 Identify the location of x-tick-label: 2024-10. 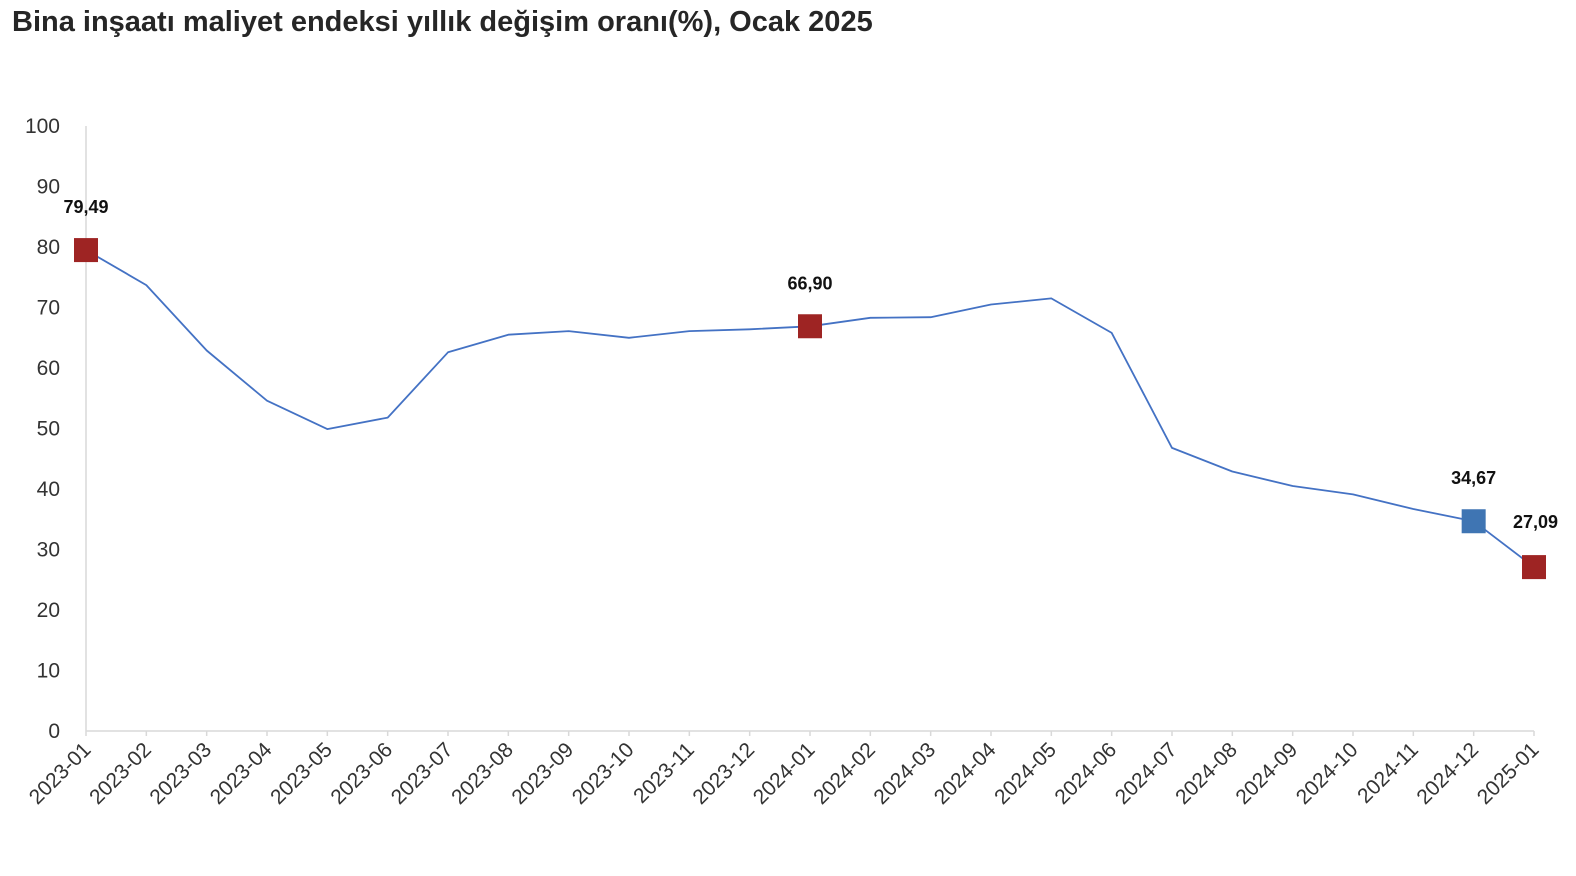
(1327, 773).